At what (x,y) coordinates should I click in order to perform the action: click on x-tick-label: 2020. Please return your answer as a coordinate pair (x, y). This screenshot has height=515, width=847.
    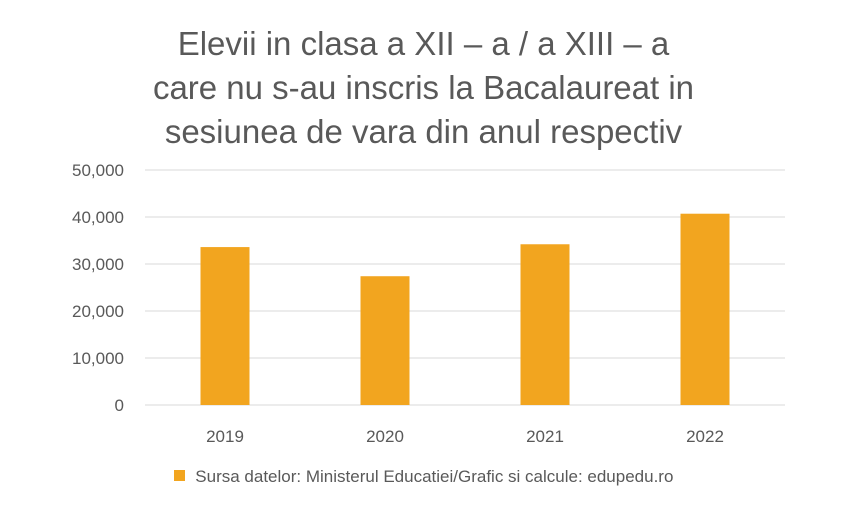
    Looking at the image, I should click on (385, 436).